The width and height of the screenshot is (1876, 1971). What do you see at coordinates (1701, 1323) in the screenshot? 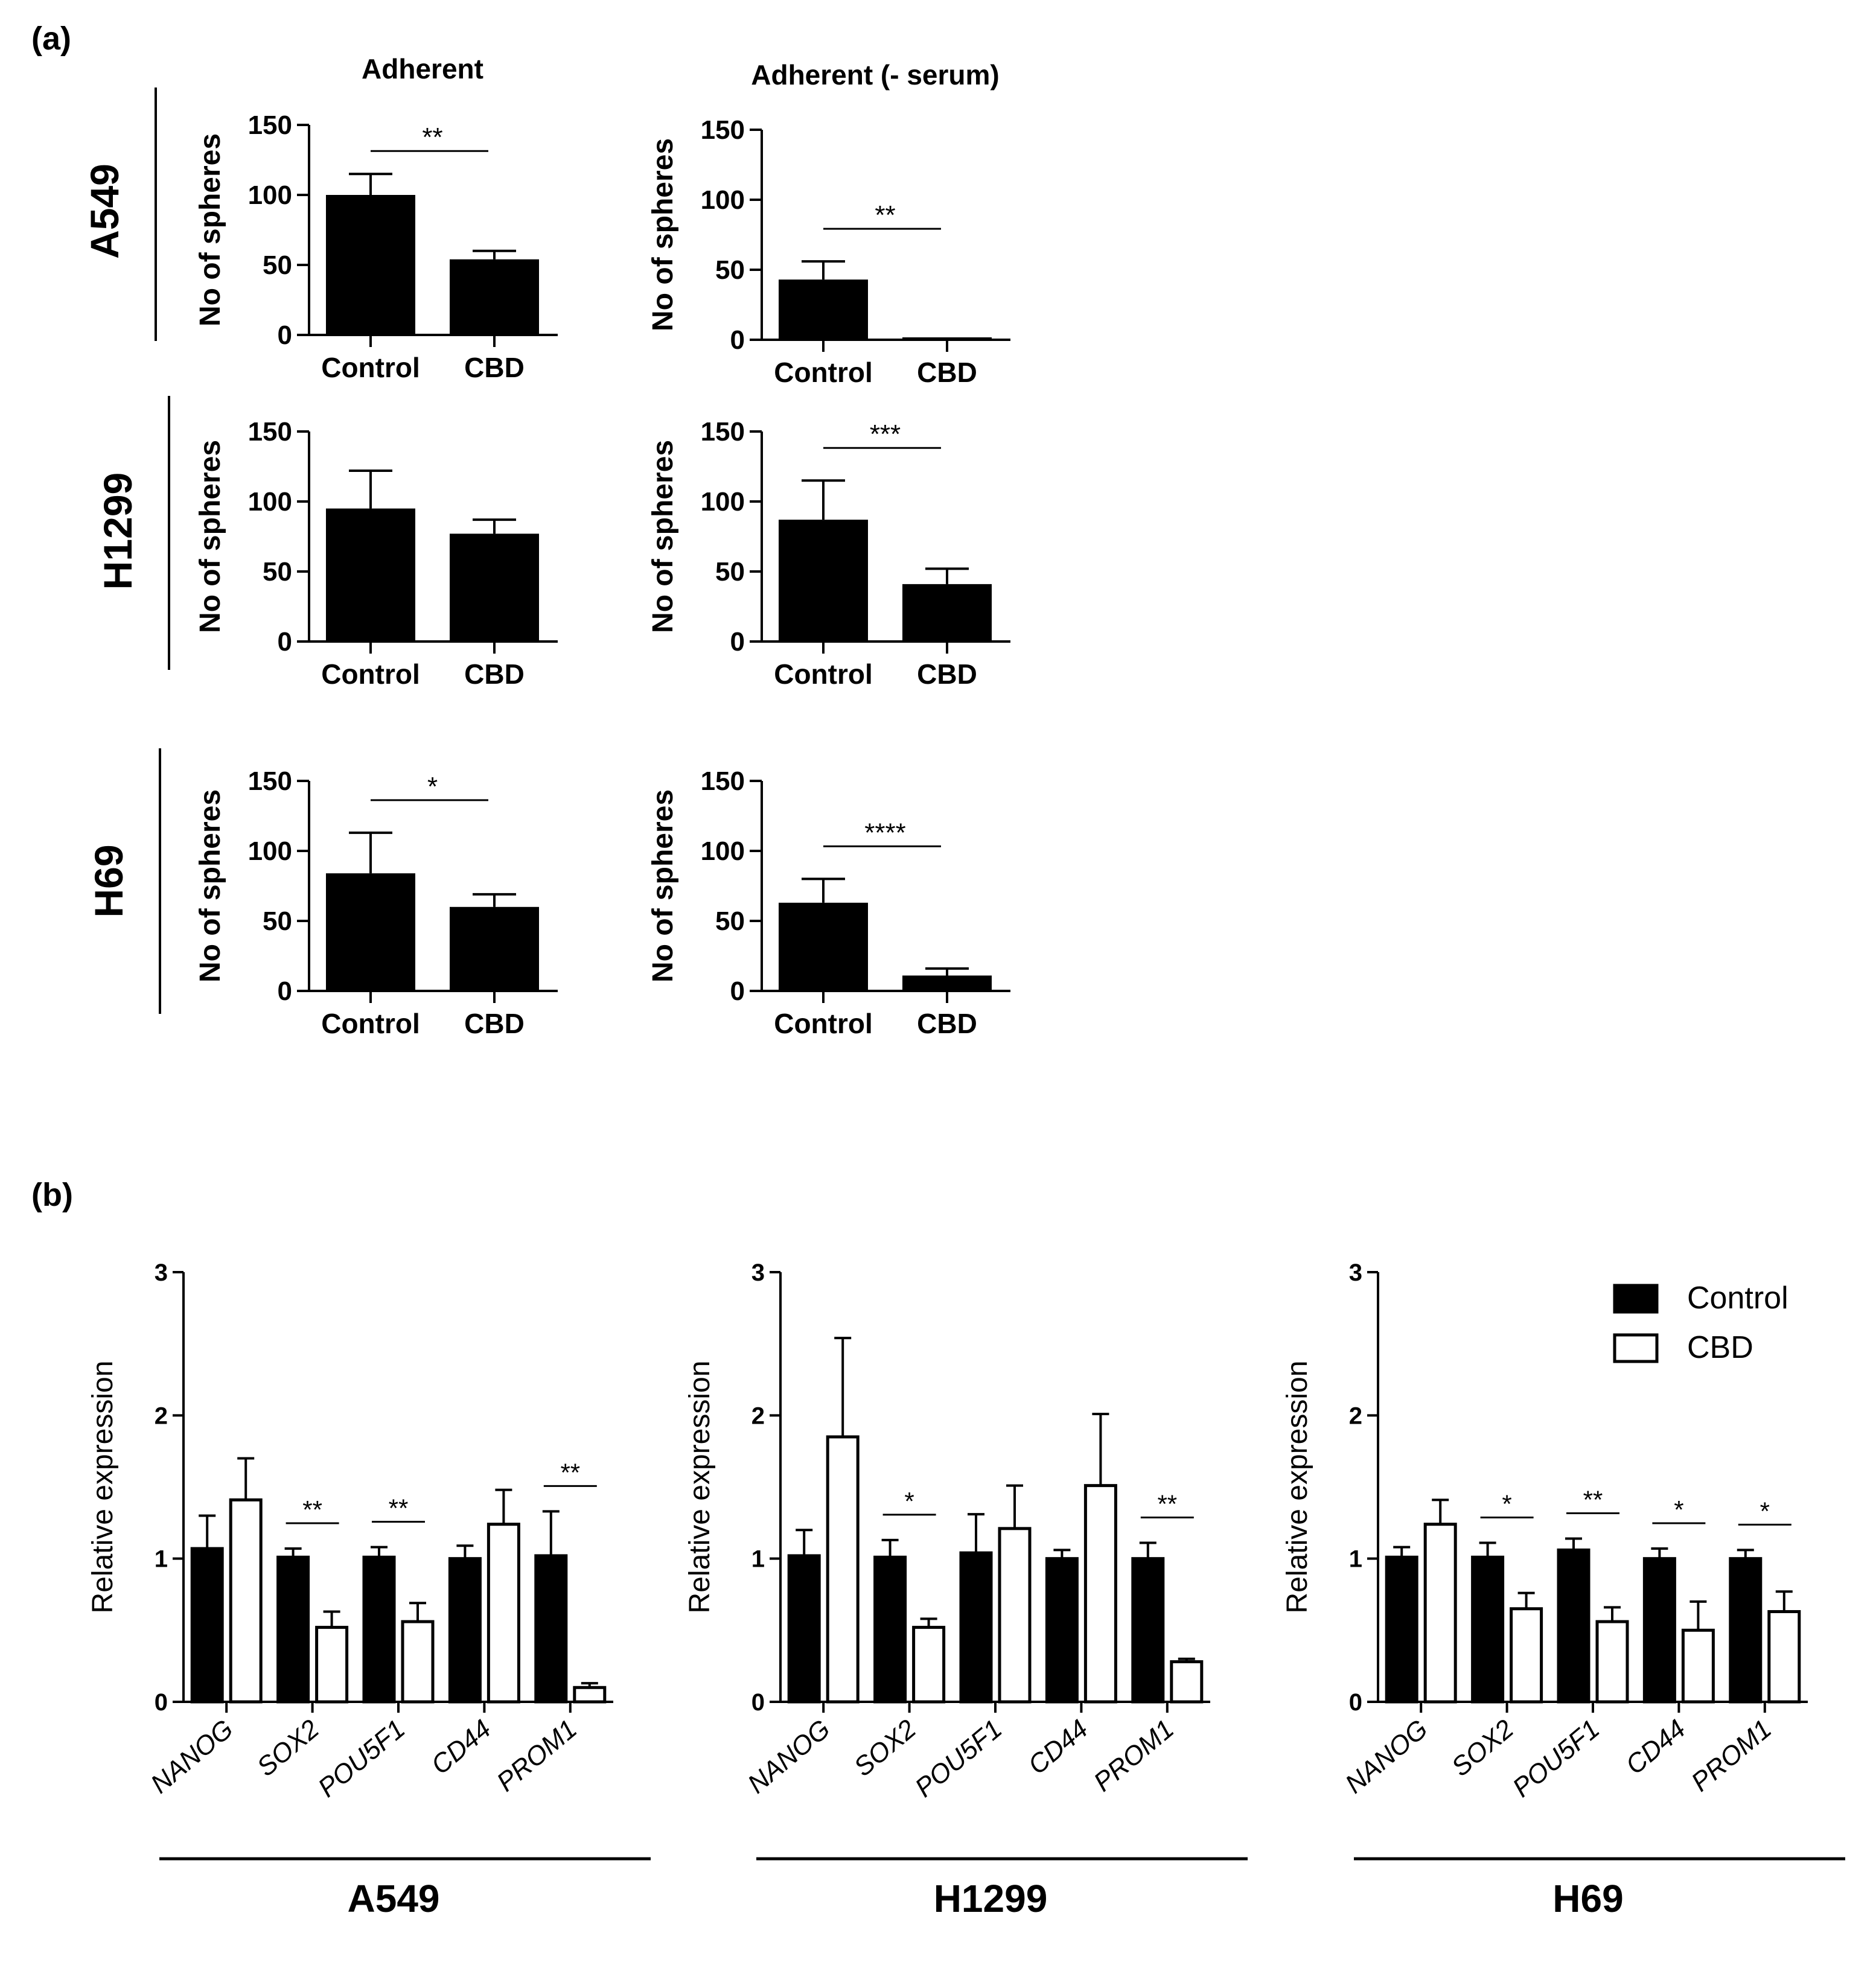
I see `legend: Control CBD` at bounding box center [1701, 1323].